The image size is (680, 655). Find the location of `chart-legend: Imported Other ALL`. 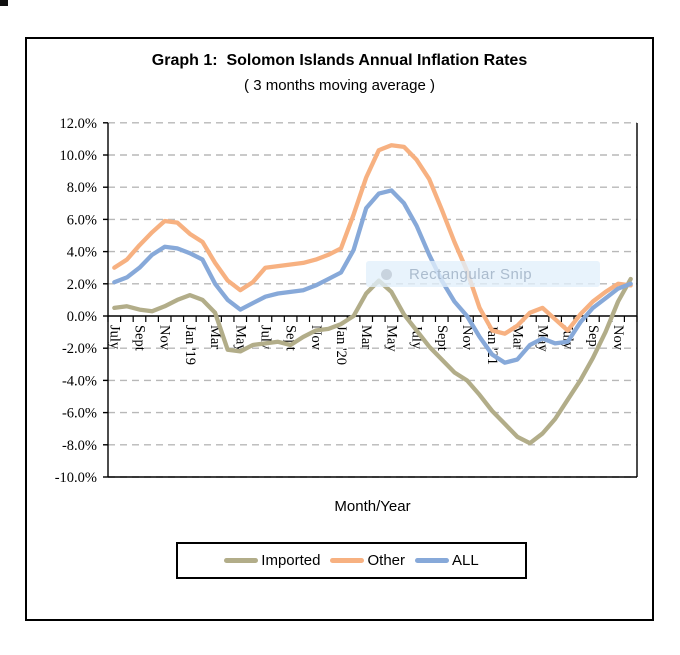

chart-legend: Imported Other ALL is located at coordinates (351, 560).